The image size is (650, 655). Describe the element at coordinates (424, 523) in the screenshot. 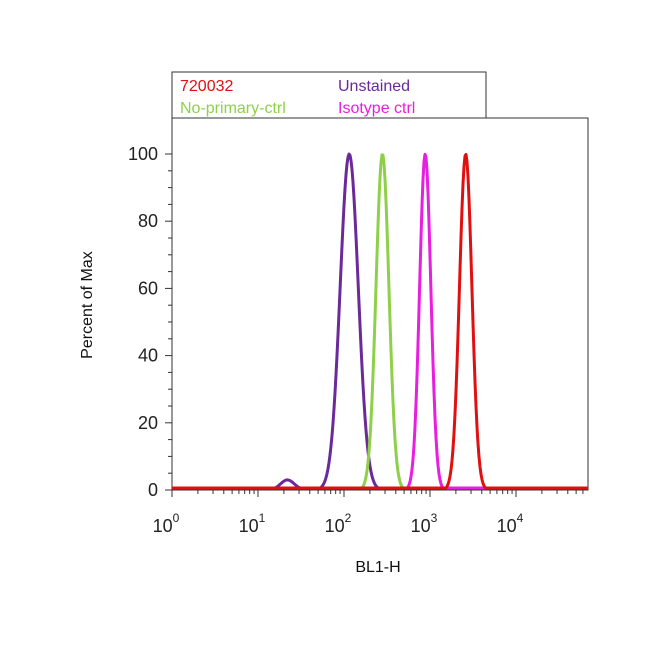

I see `x-tick-label: 10³` at that location.